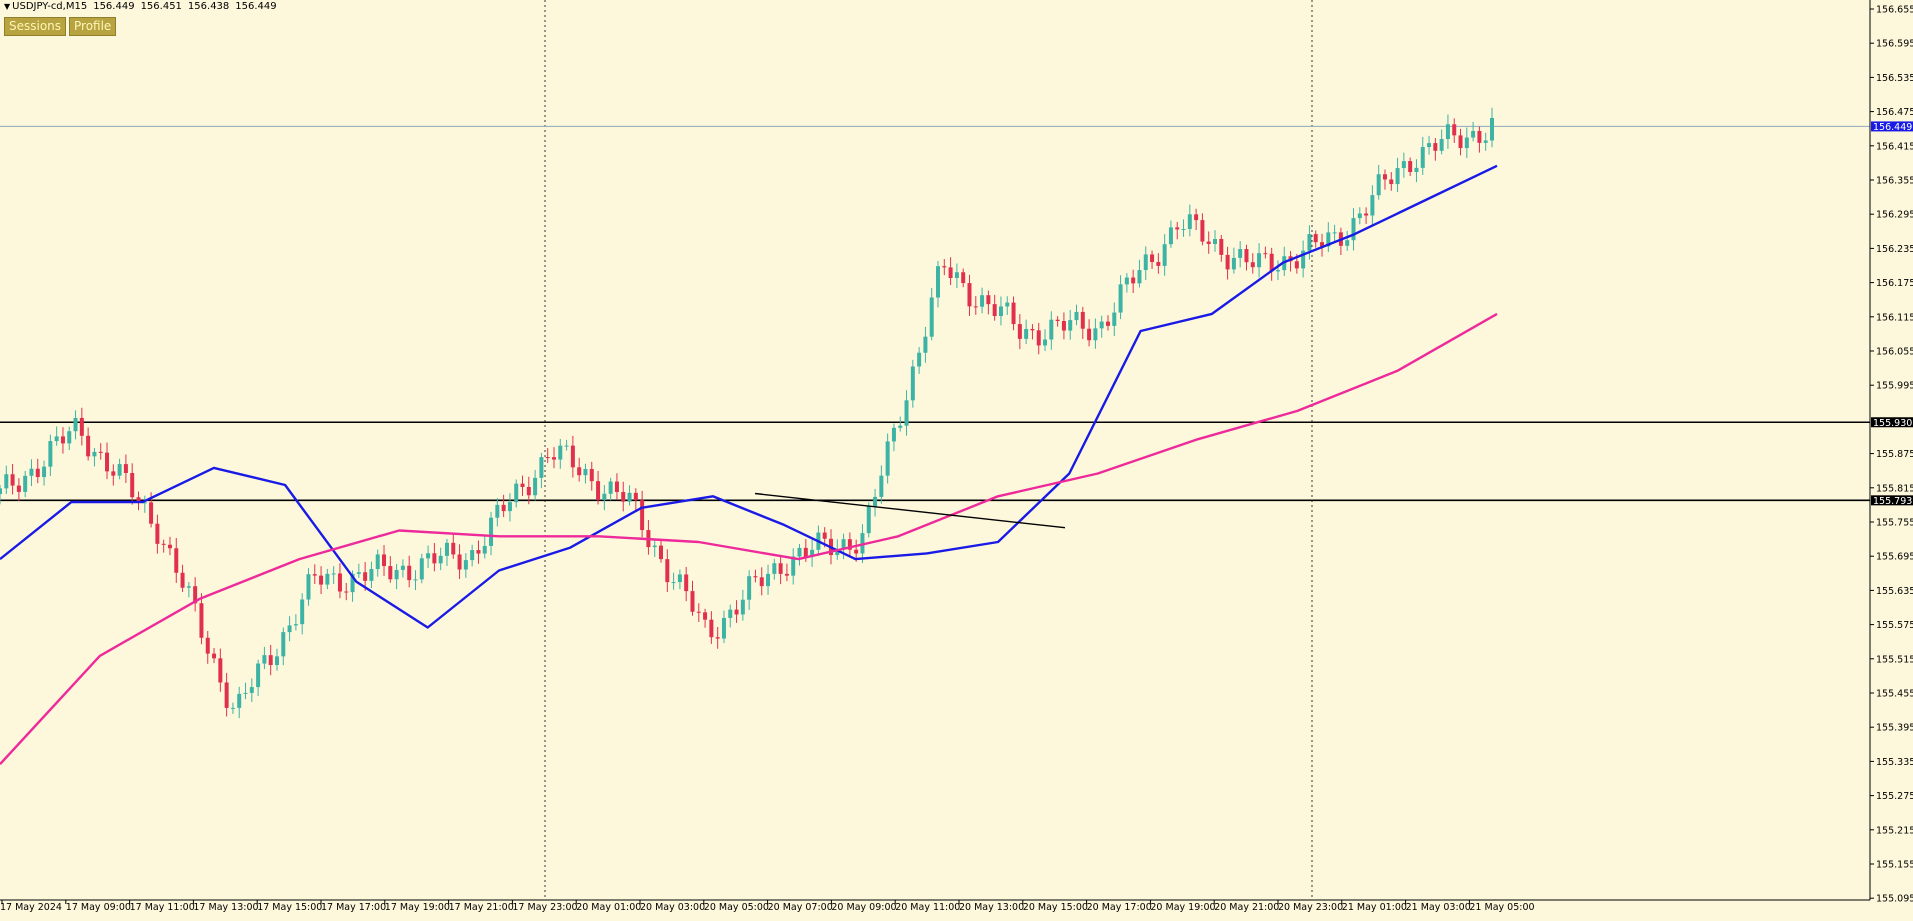  What do you see at coordinates (1894, 10) in the screenshot?
I see `price-tick-label: 156.655` at bounding box center [1894, 10].